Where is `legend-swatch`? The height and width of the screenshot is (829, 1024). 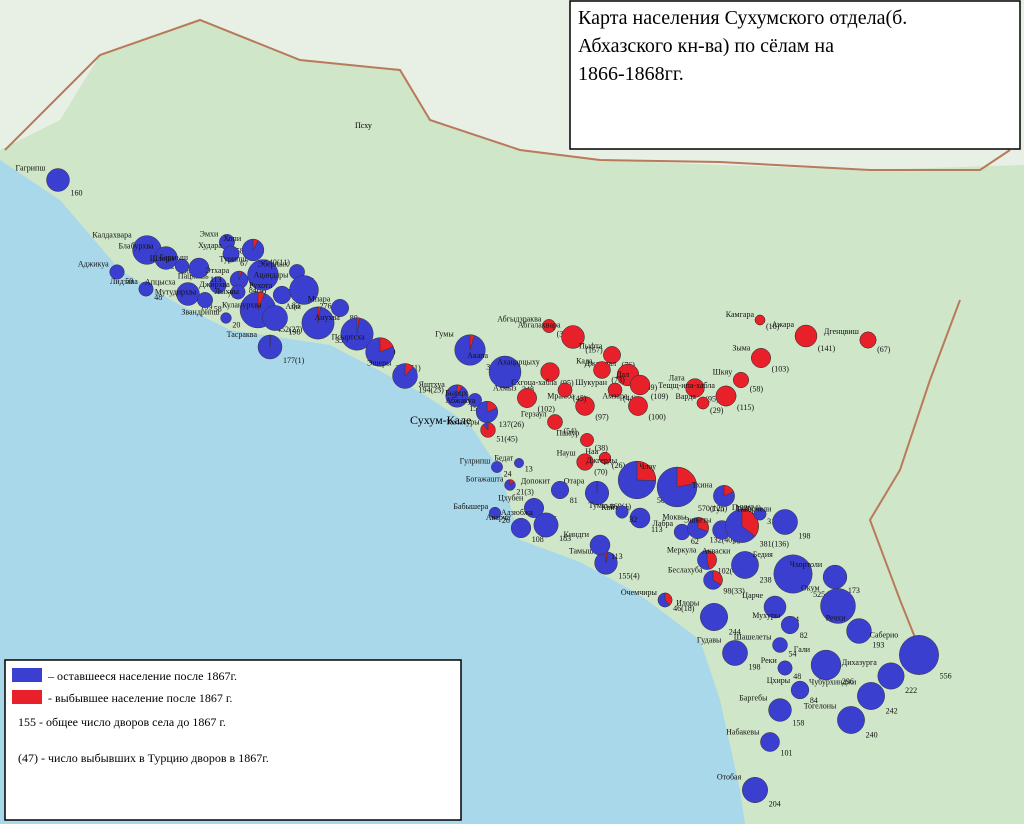 legend-swatch is located at coordinates (27, 697).